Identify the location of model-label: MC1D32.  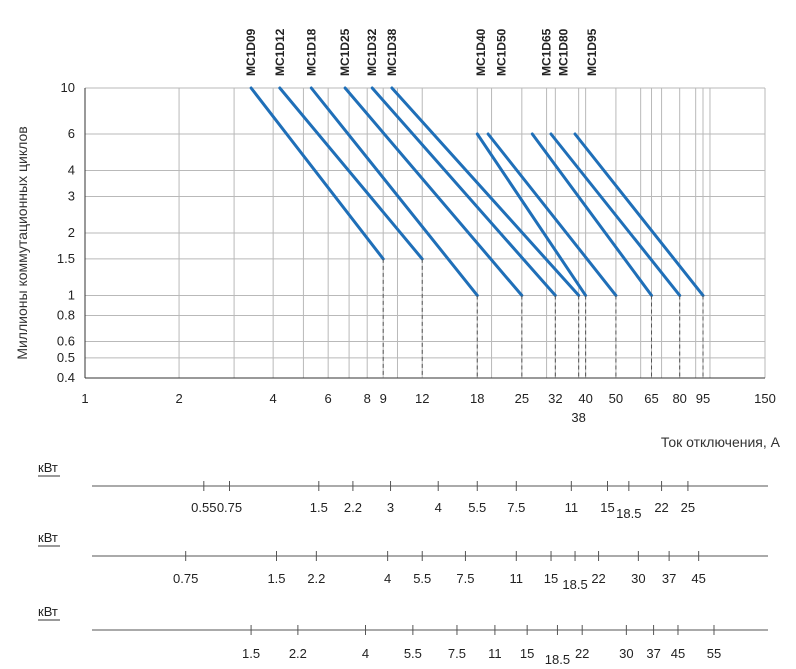
(372, 52).